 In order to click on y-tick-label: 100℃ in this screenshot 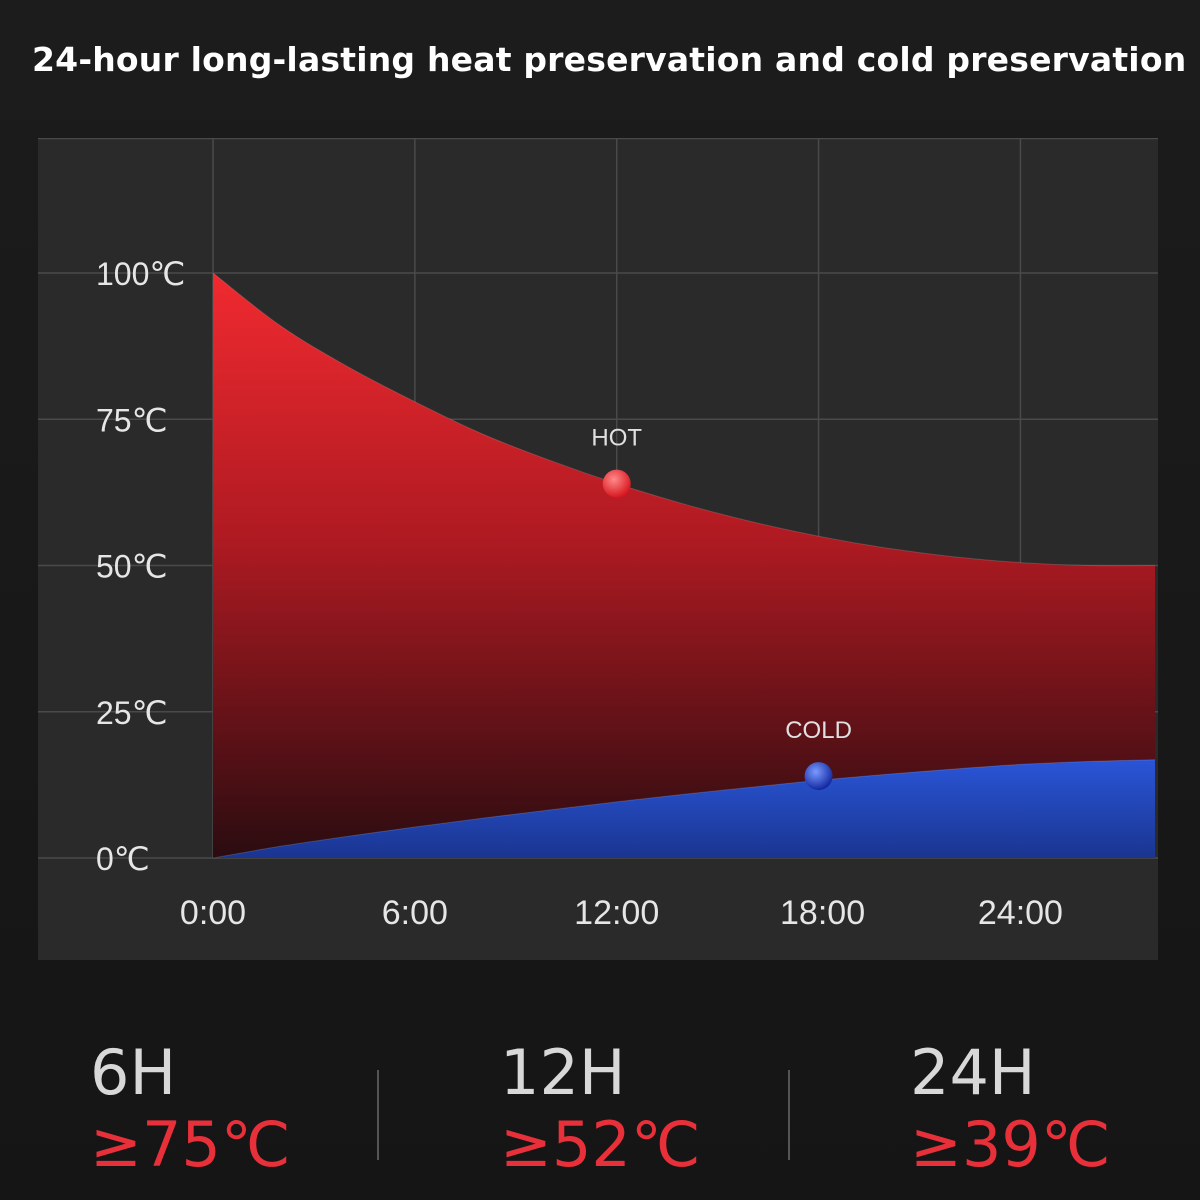, I will do `click(140, 274)`.